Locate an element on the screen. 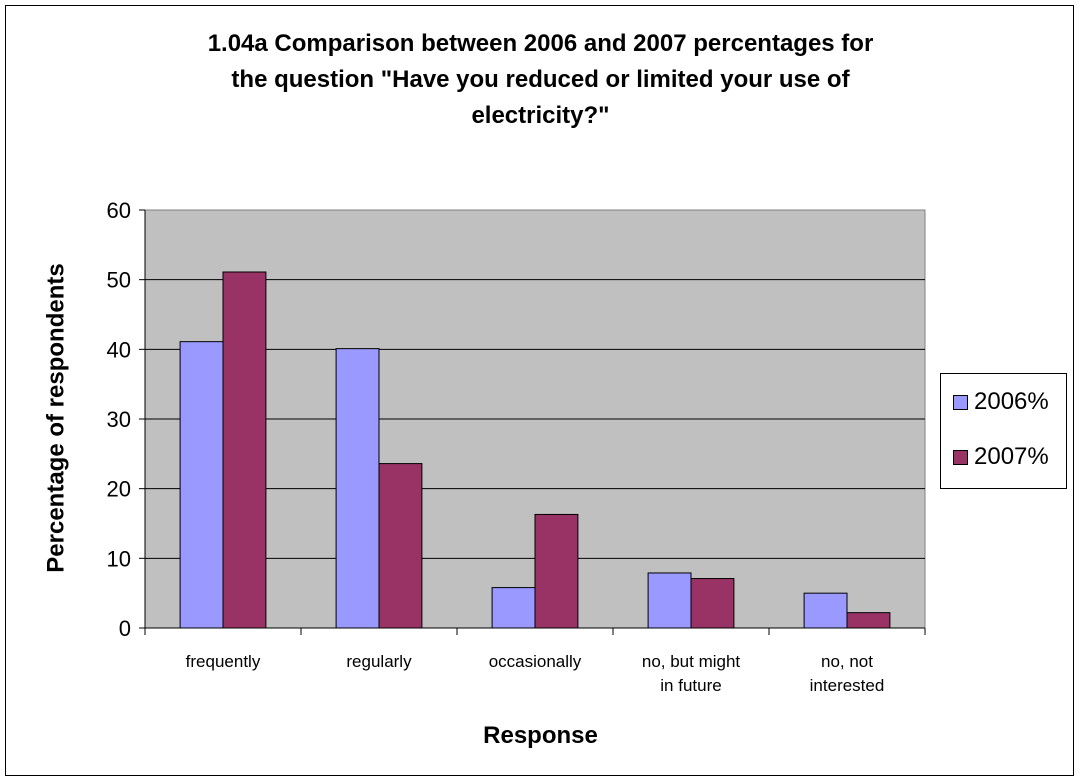 The width and height of the screenshot is (1081, 783). x-tick-label: frequently is located at coordinates (223, 661).